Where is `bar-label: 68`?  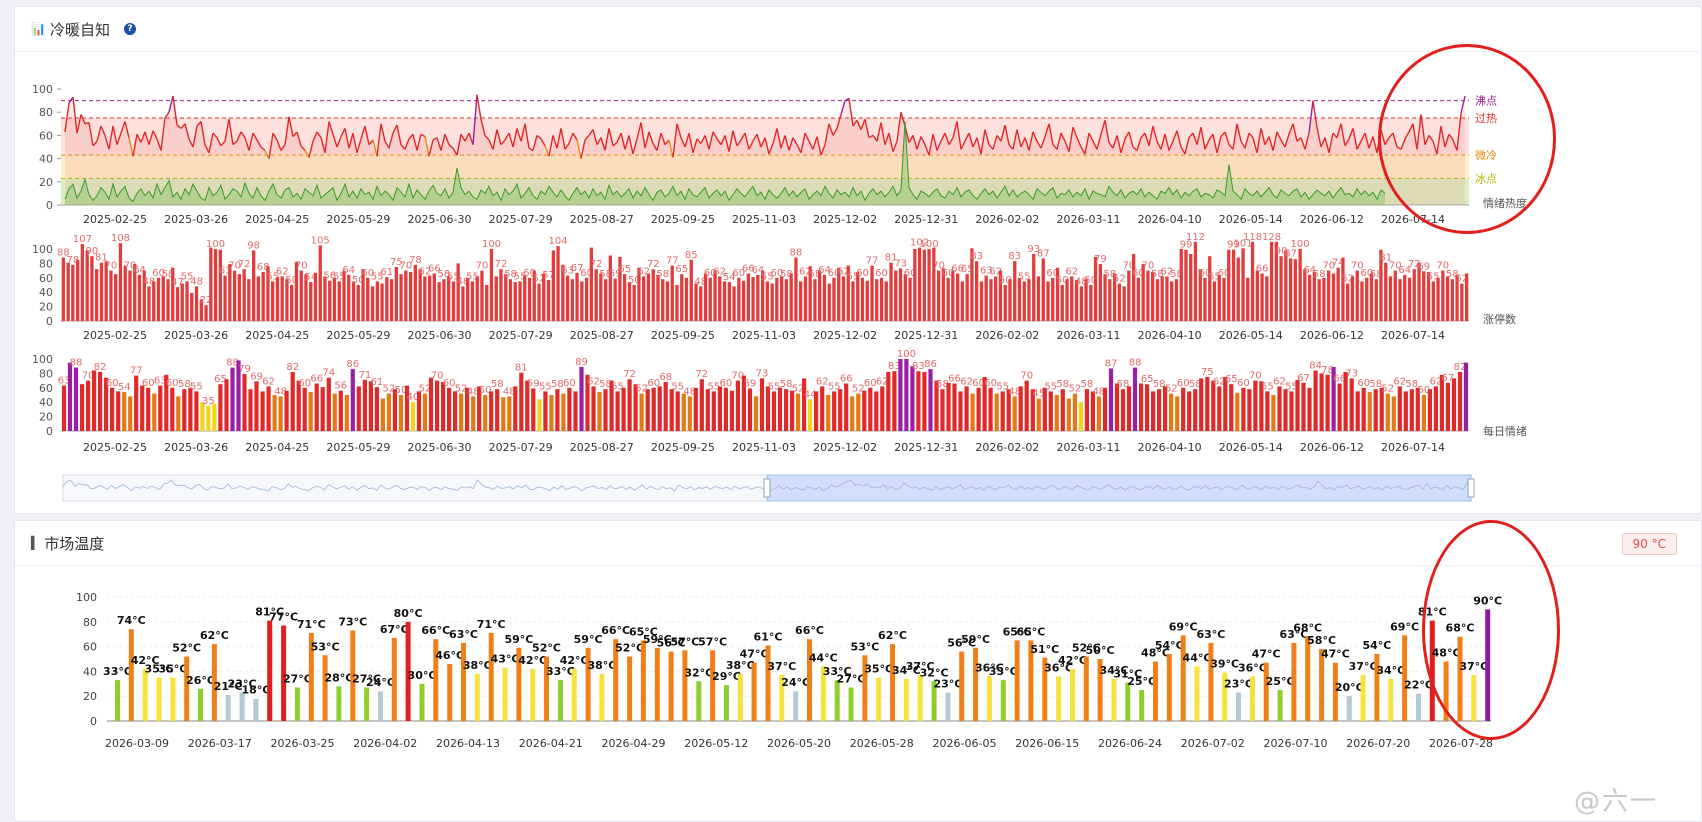 bar-label: 68 is located at coordinates (665, 377).